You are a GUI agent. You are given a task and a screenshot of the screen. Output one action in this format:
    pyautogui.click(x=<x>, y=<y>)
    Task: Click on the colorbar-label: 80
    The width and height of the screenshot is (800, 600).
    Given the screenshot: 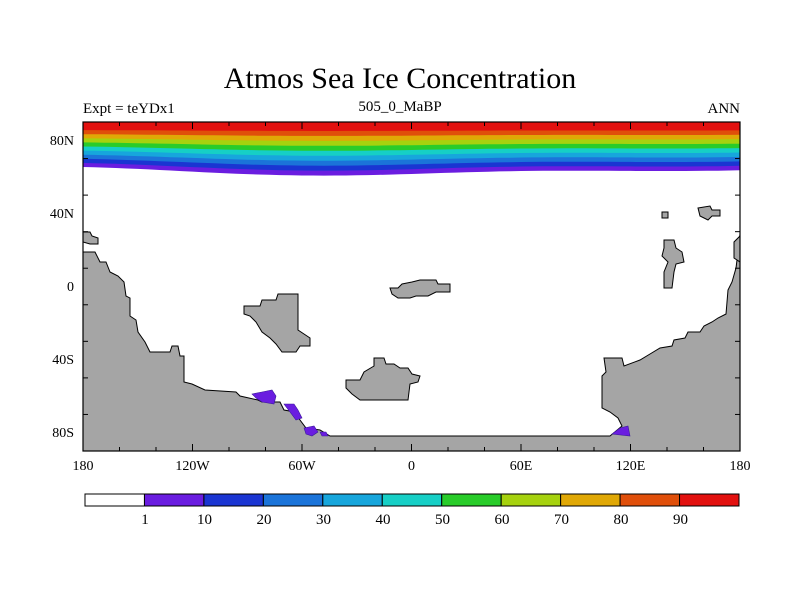 What is the action you would take?
    pyautogui.click(x=621, y=520)
    